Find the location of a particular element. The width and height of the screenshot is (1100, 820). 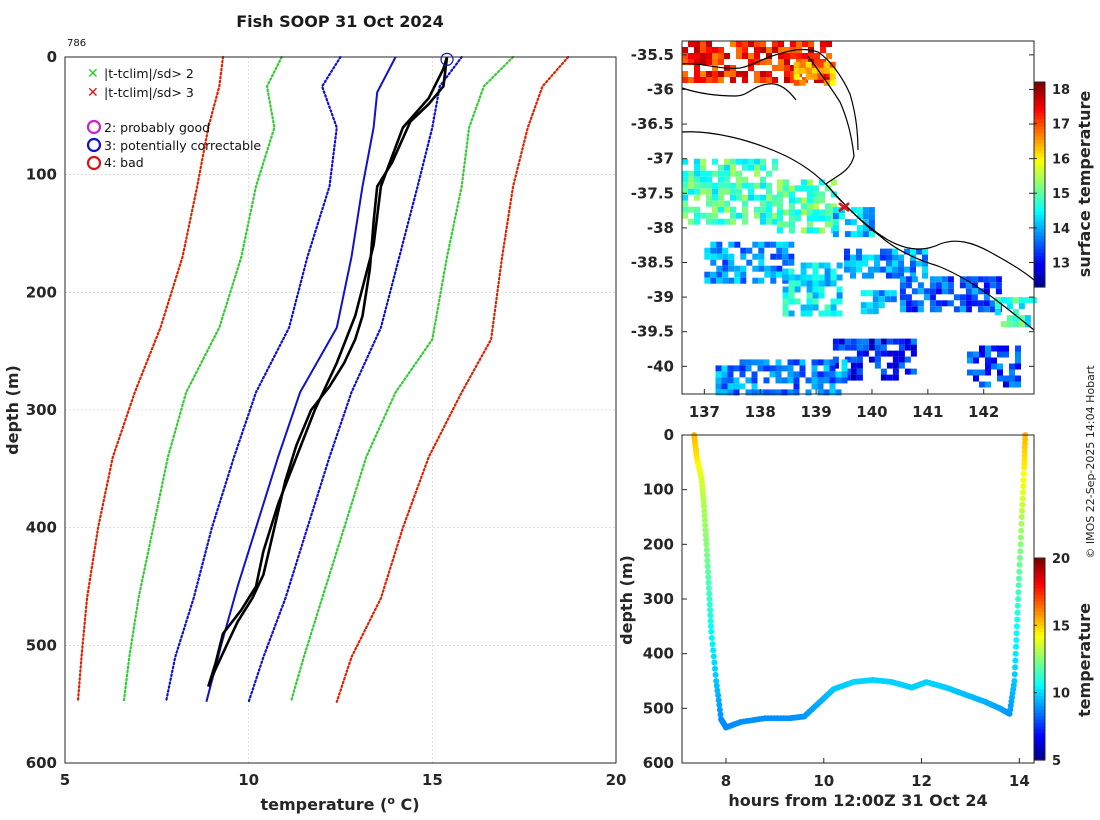

x-tick-label: 10 is located at coordinates (823, 781).